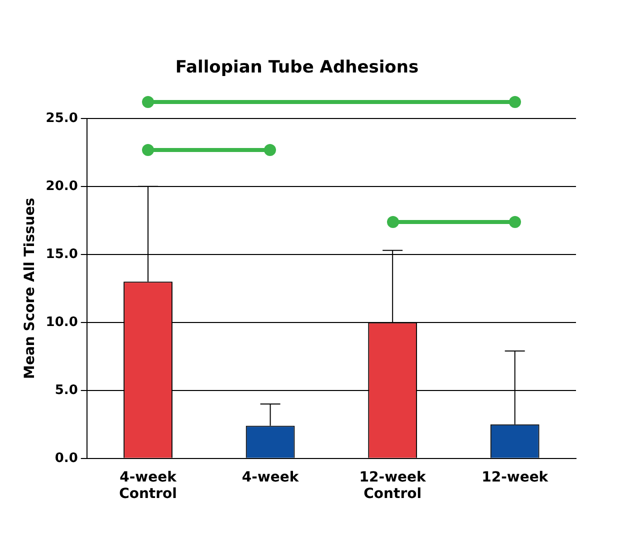 The height and width of the screenshot is (534, 624). Describe the element at coordinates (297, 68) in the screenshot. I see `chart-title: Fallopian Tube Adhesions` at that location.